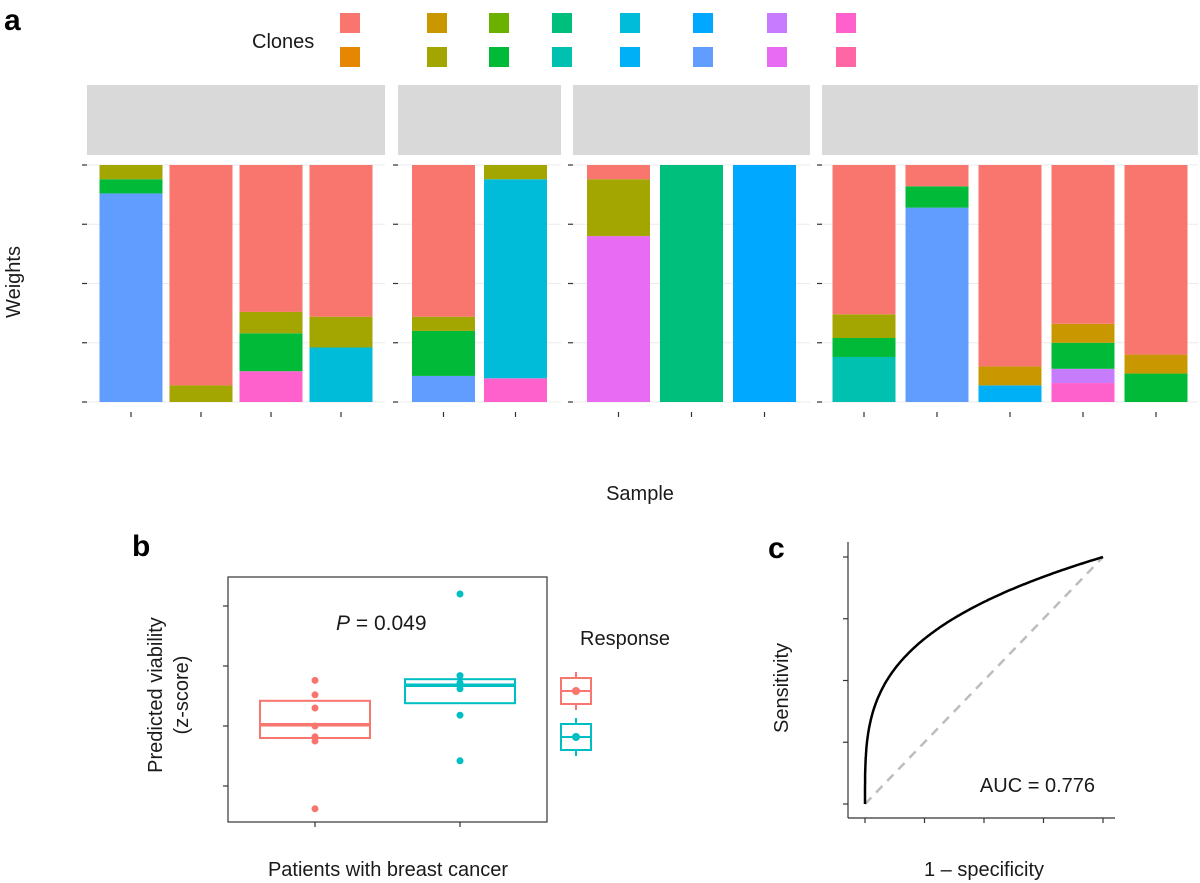 This screenshot has width=1200, height=883. I want to click on panel-label-b: b, so click(141, 546).